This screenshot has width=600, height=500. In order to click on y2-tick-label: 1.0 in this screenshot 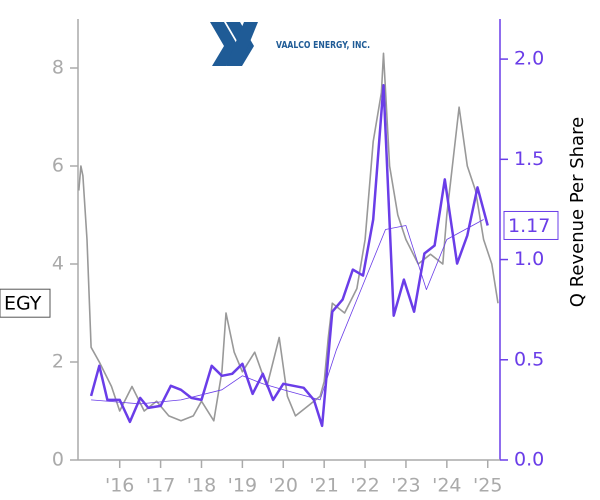, I will do `click(529, 259)`.